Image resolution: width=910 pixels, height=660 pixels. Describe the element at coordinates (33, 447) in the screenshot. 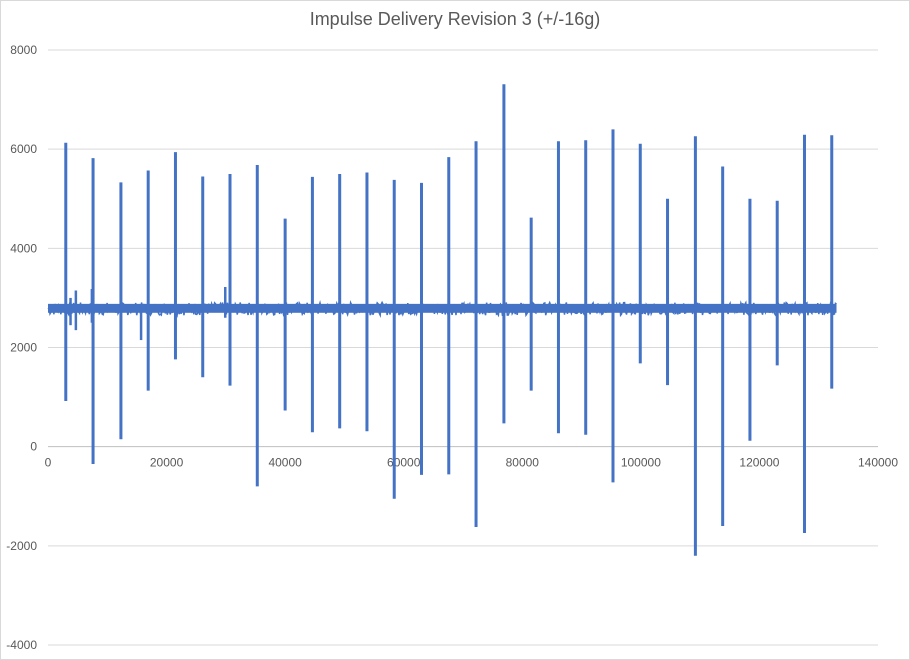

I see `y-tick-label: 0` at that location.